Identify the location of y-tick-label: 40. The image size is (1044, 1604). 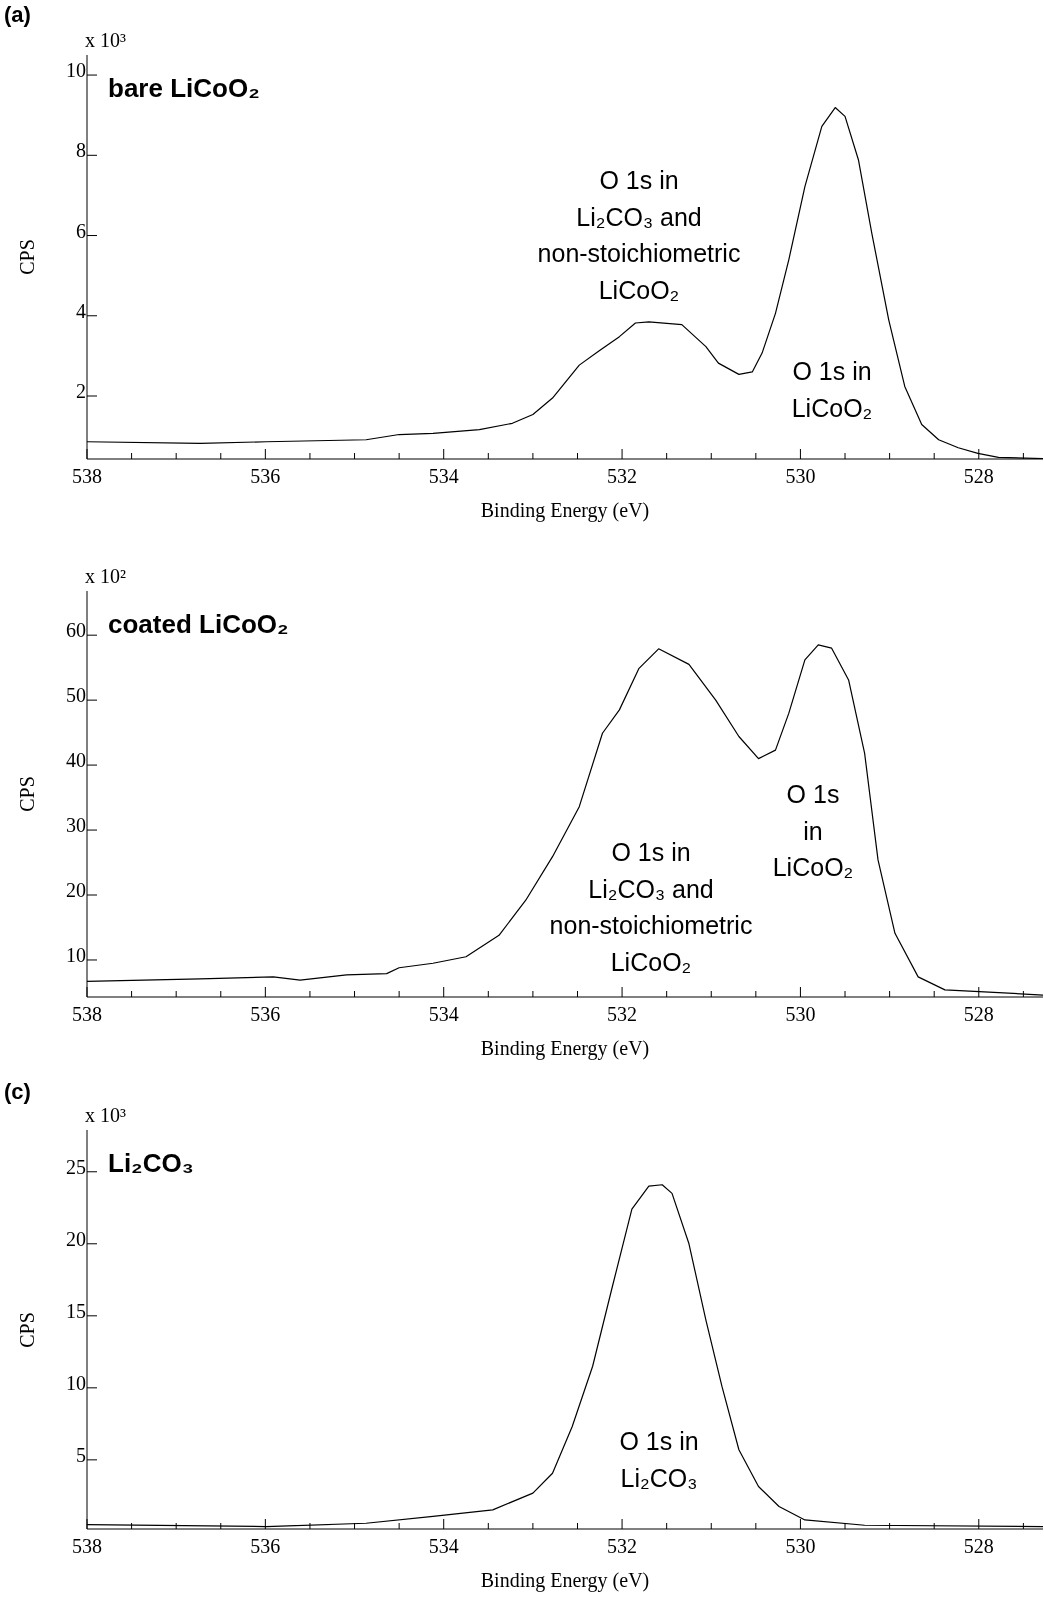
(76, 760).